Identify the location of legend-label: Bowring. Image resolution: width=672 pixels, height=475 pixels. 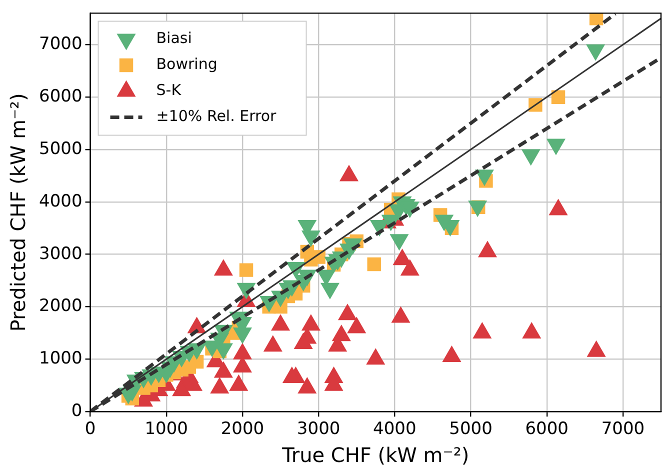
(187, 64).